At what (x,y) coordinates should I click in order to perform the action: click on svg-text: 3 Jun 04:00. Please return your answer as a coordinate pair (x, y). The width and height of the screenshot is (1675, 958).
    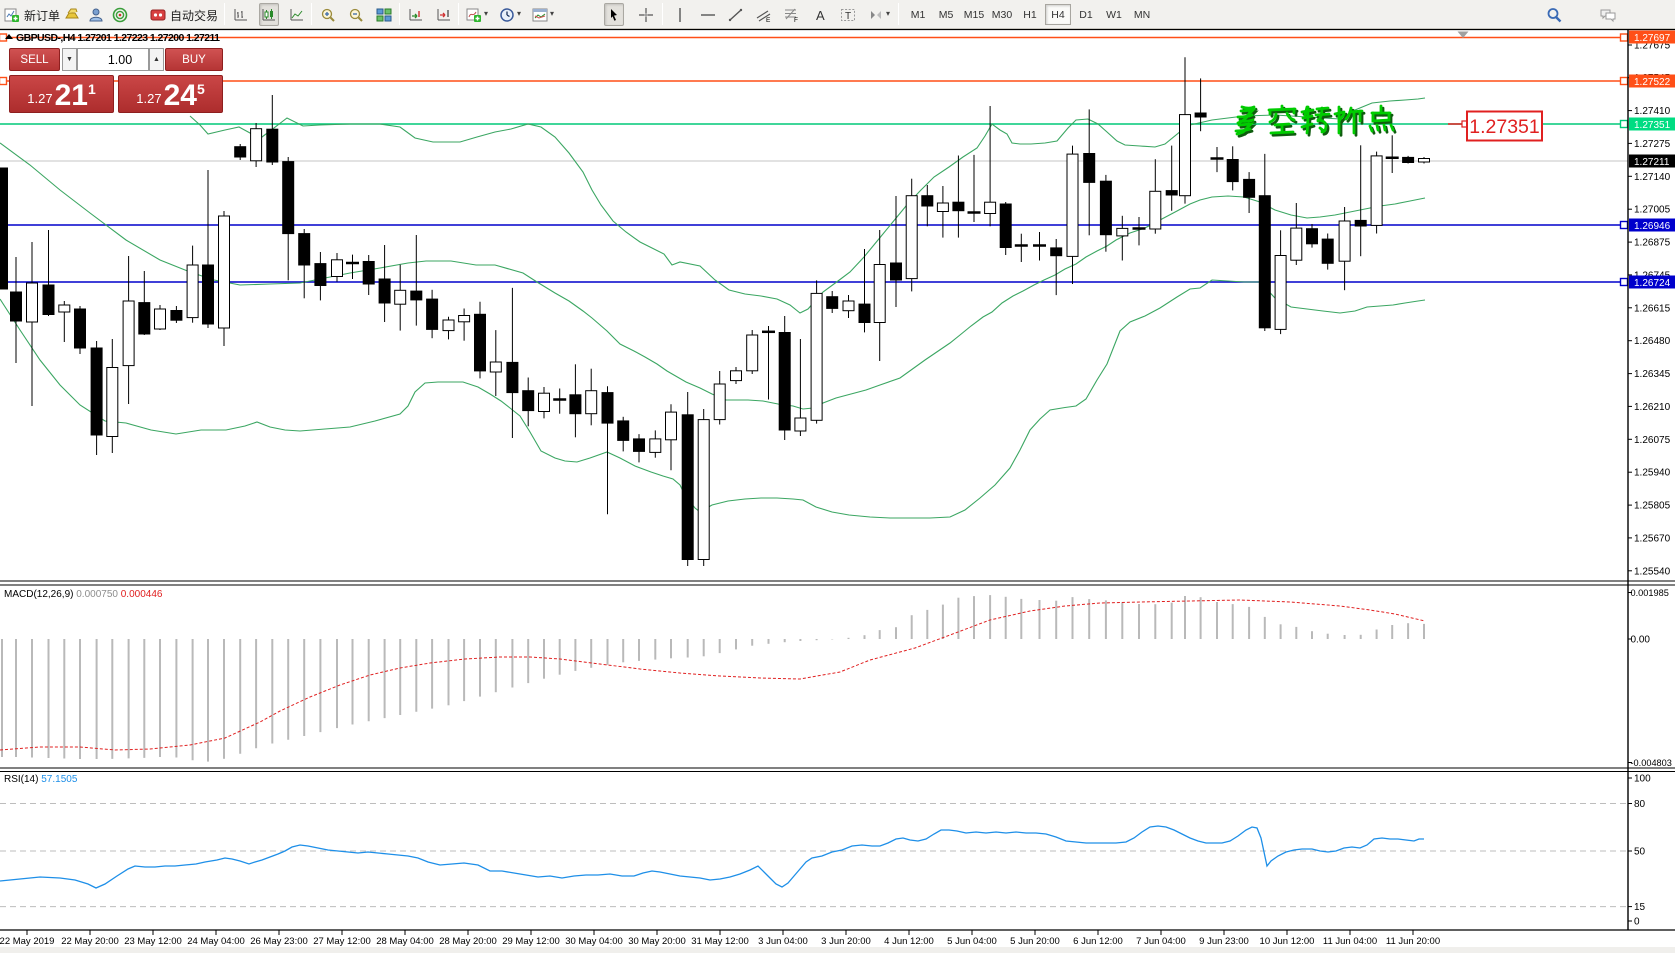
    Looking at the image, I should click on (783, 941).